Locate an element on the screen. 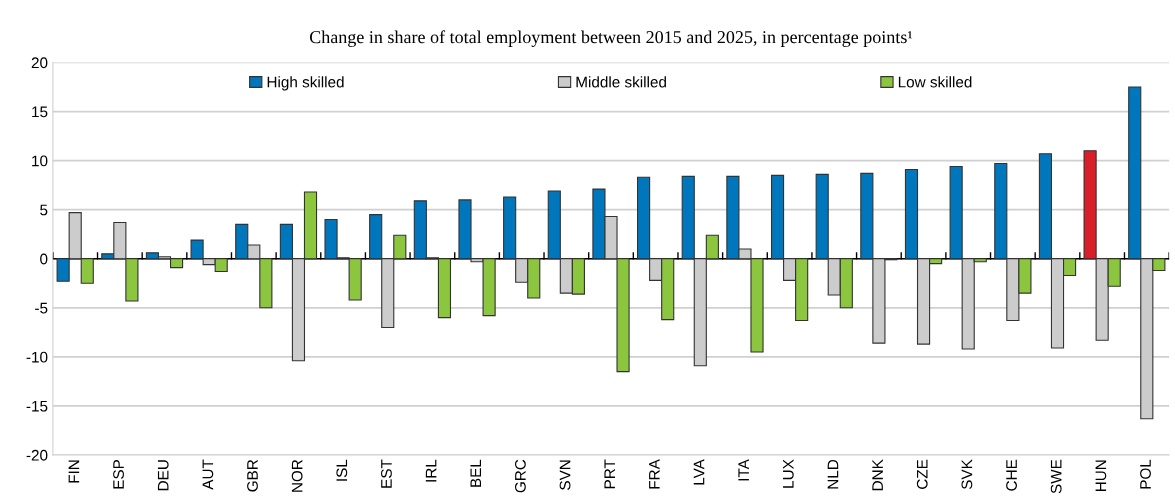 The width and height of the screenshot is (1175, 500). x-tick-label: AUT is located at coordinates (208, 474).